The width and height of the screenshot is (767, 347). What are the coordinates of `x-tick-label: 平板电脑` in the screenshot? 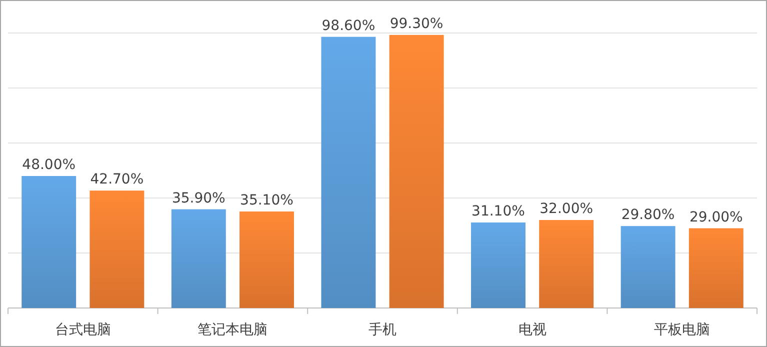 It's located at (682, 330).